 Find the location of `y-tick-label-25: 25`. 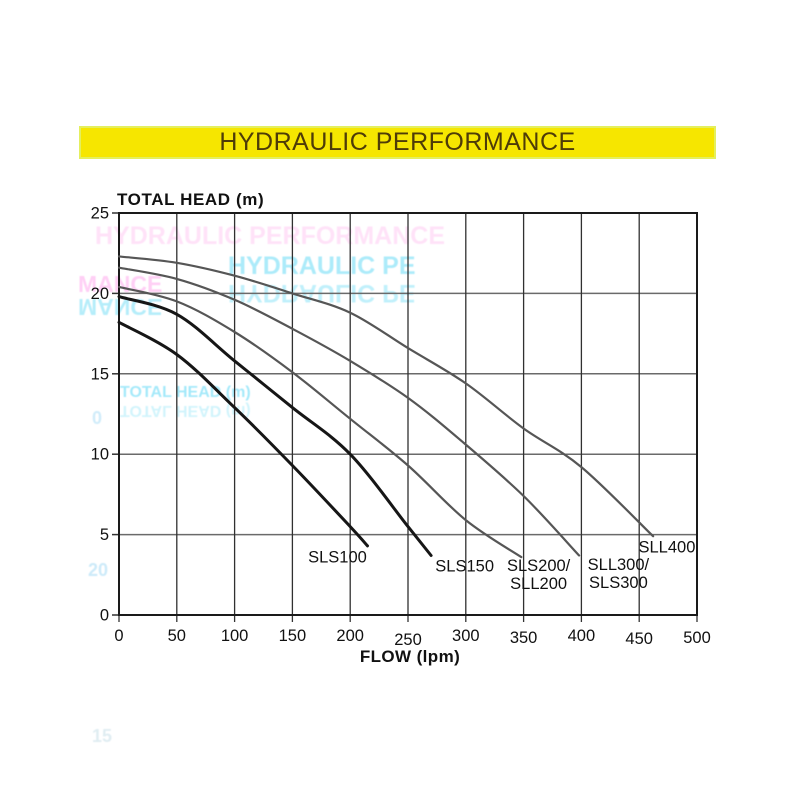

y-tick-label-25: 25 is located at coordinates (100, 214).